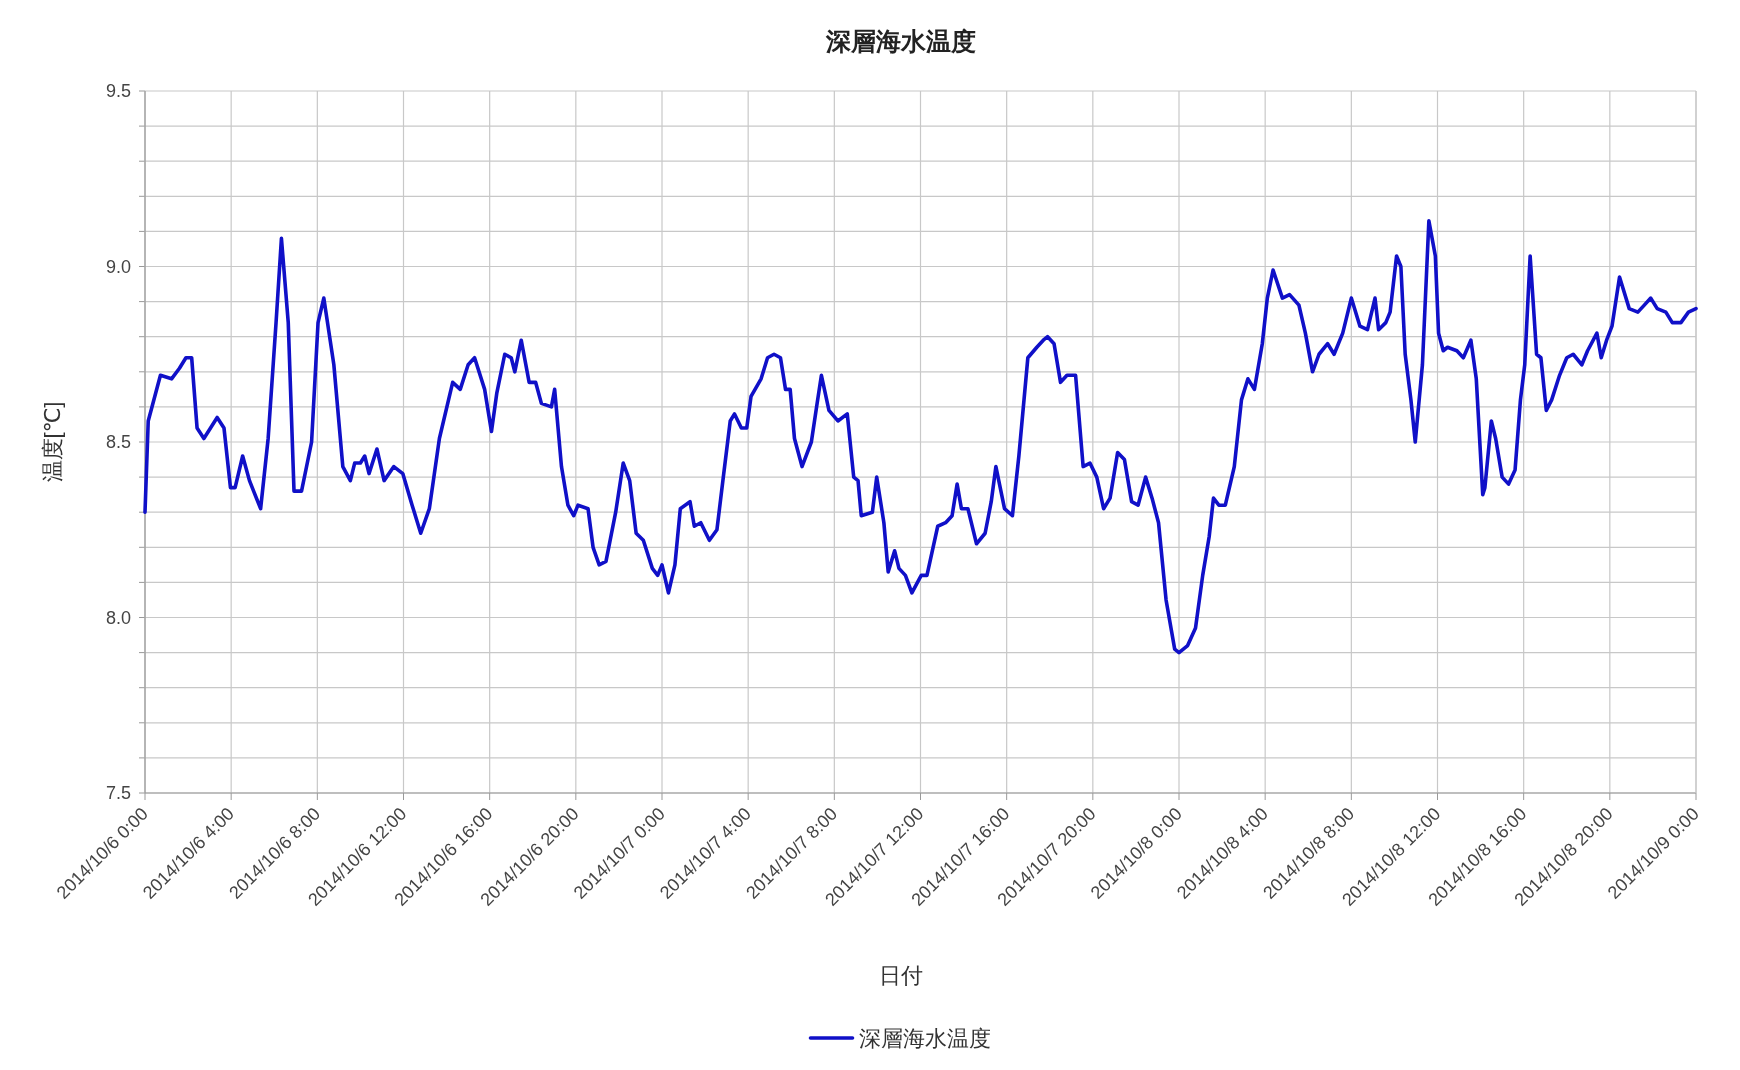  Describe the element at coordinates (924, 1038) in the screenshot. I see `legend-label: 深層海水温度` at that location.